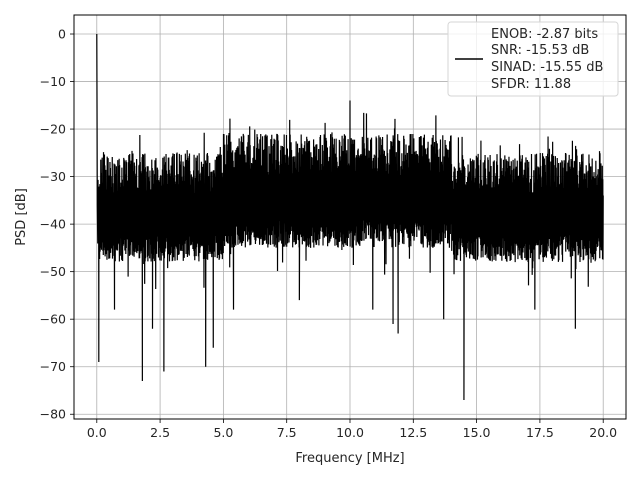 The height and width of the screenshot is (480, 640). I want to click on x-tick-label: 7.5, so click(287, 432).